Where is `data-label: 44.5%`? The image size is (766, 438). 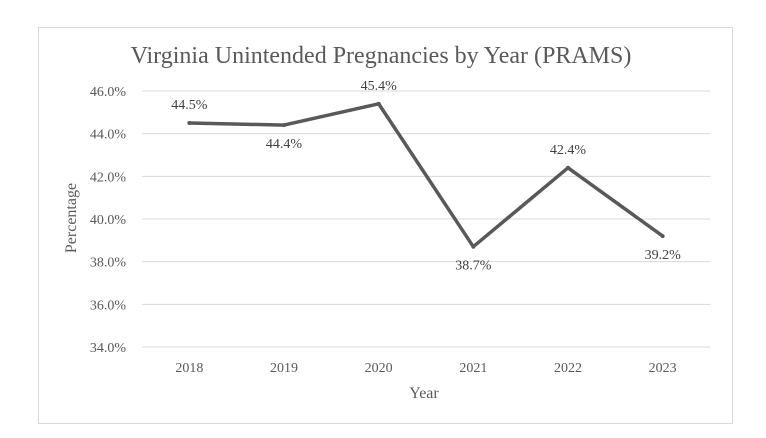 data-label: 44.5% is located at coordinates (189, 105).